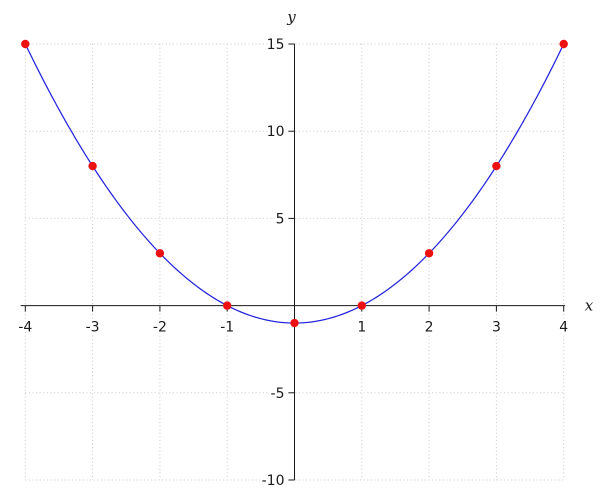 The image size is (600, 500). I want to click on x-axis-label: x, so click(589, 306).